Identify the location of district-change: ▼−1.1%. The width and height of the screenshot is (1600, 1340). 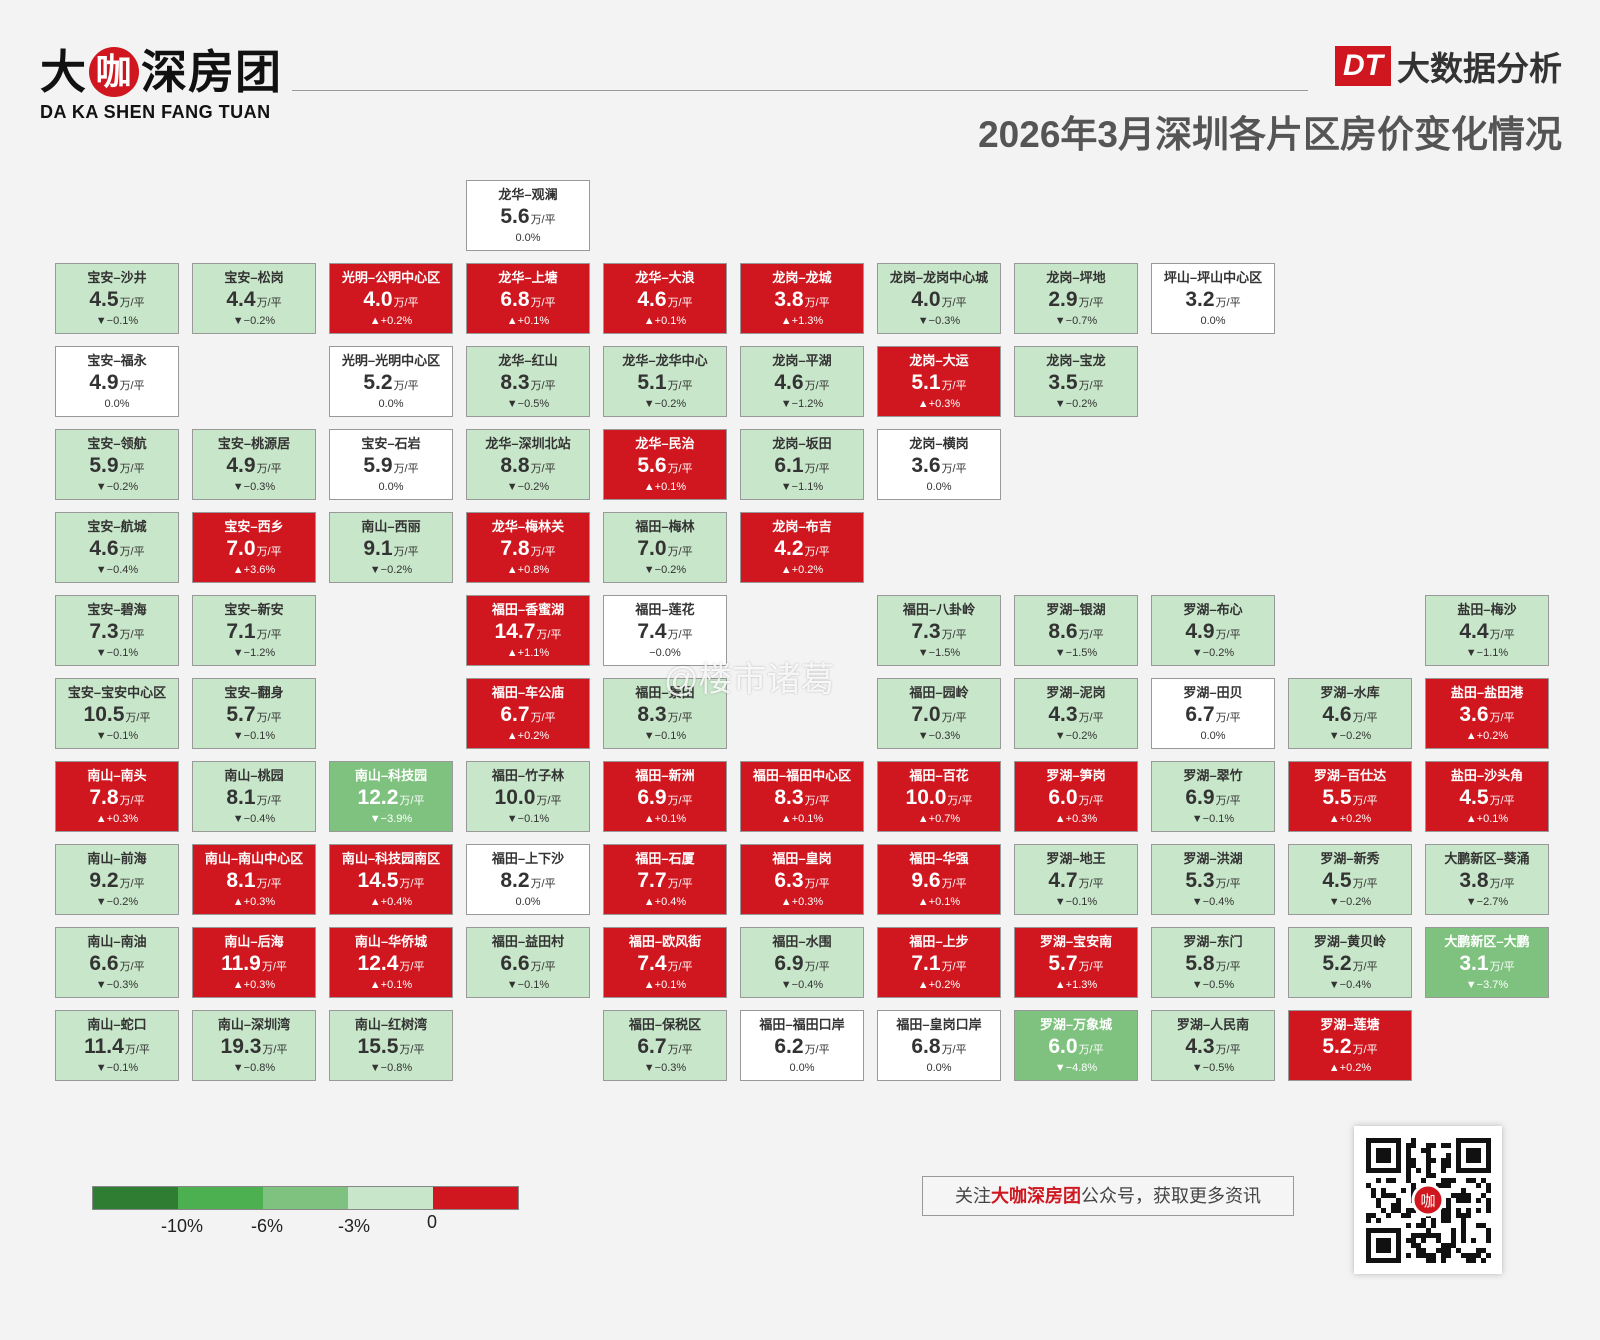
(802, 487).